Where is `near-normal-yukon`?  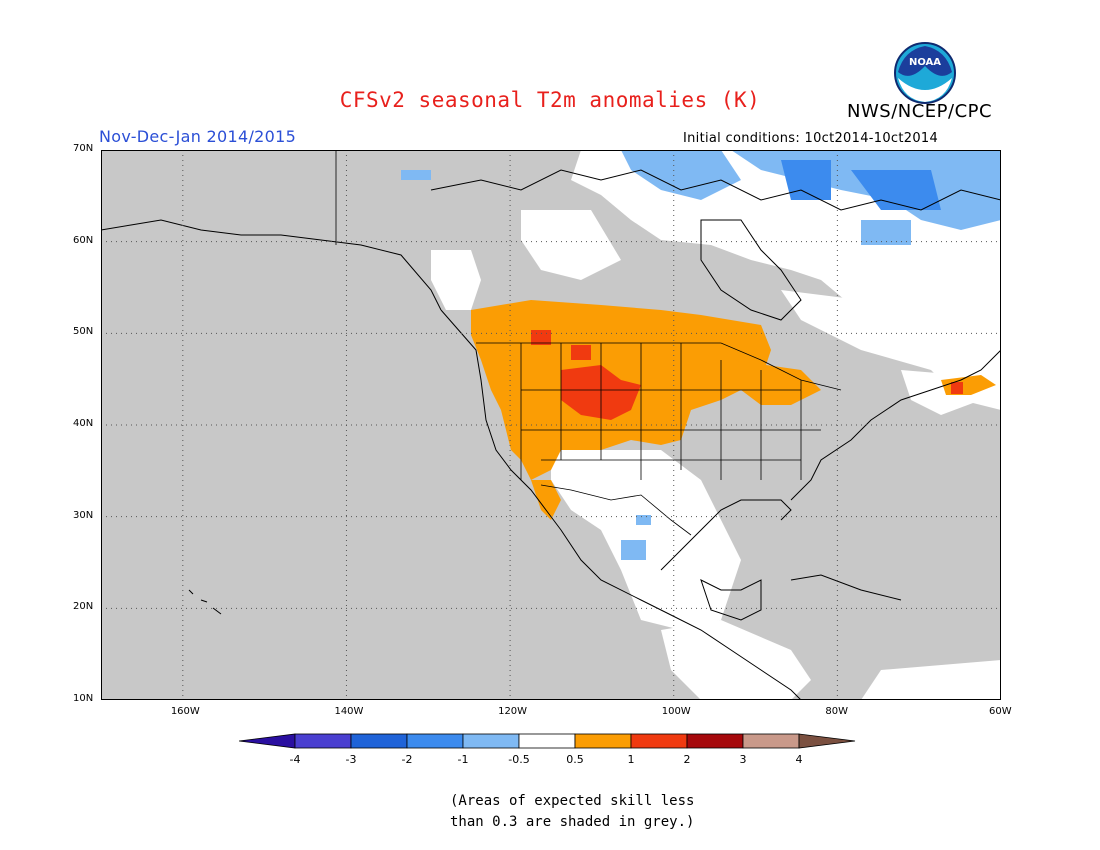
near-normal-yukon is located at coordinates (571, 245).